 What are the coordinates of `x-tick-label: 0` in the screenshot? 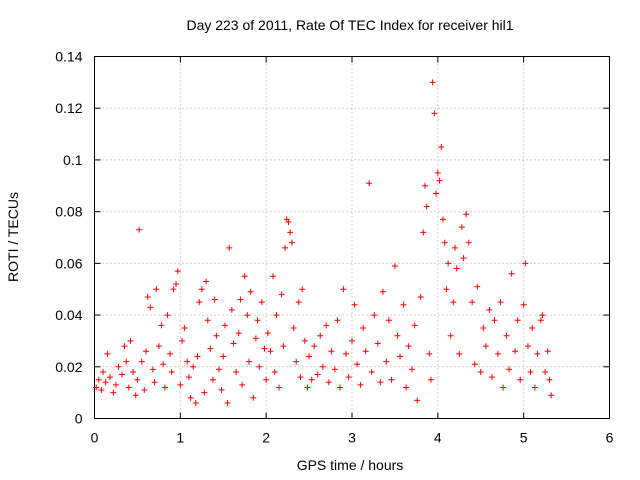 It's located at (95, 438).